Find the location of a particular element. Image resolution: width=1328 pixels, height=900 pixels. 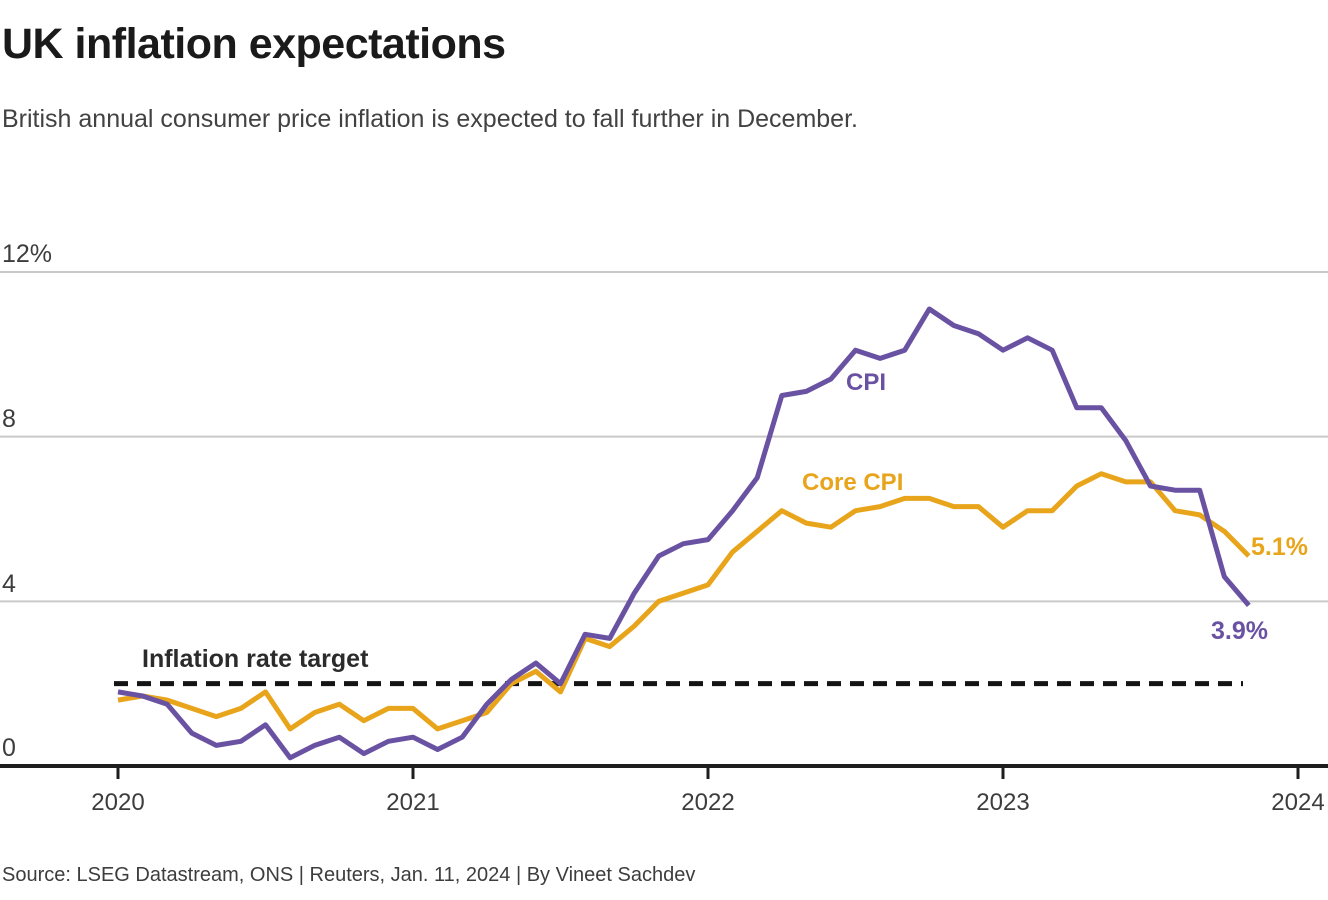

x-axis-tick-label: 2023 is located at coordinates (1003, 802).